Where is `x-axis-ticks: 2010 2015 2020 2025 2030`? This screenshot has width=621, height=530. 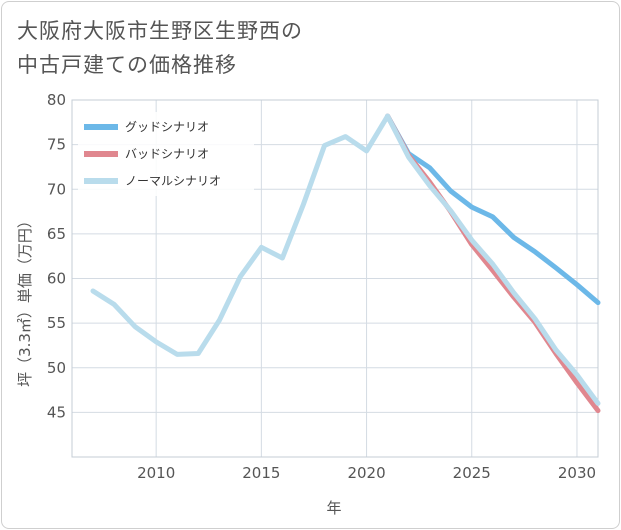
x-axis-ticks: 2010 2015 2020 2025 2030 is located at coordinates (366, 473).